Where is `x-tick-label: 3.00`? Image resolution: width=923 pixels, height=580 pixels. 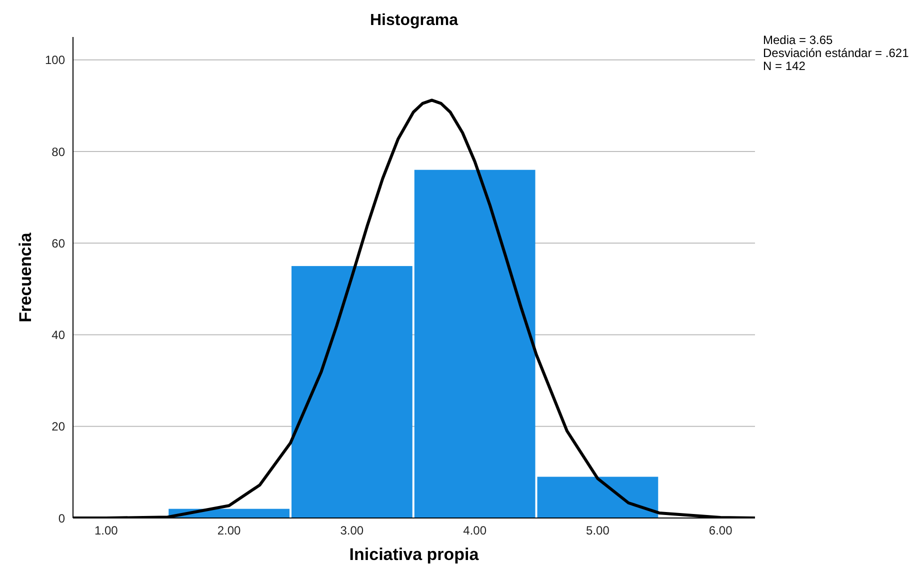
x-tick-label: 3.00 is located at coordinates (352, 531).